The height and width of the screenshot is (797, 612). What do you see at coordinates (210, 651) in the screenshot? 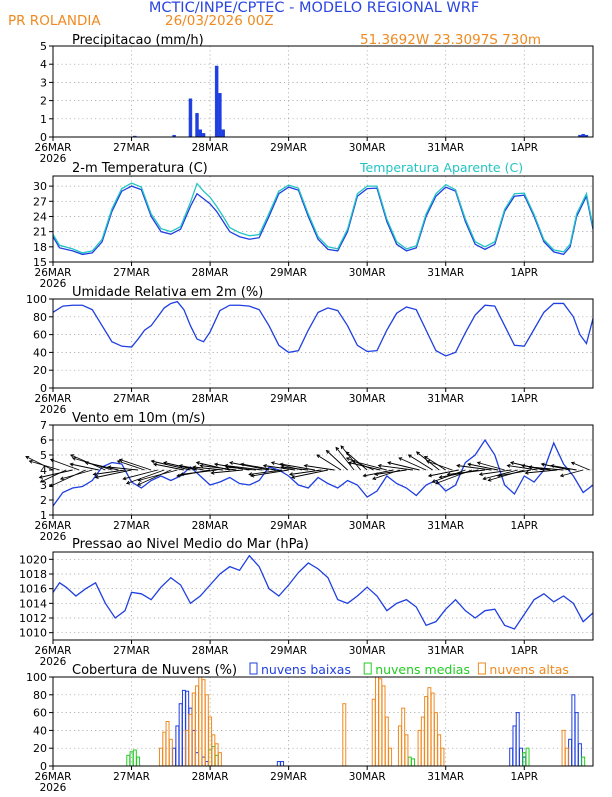
I see `pressure-xtick-label: 28MAR` at bounding box center [210, 651].